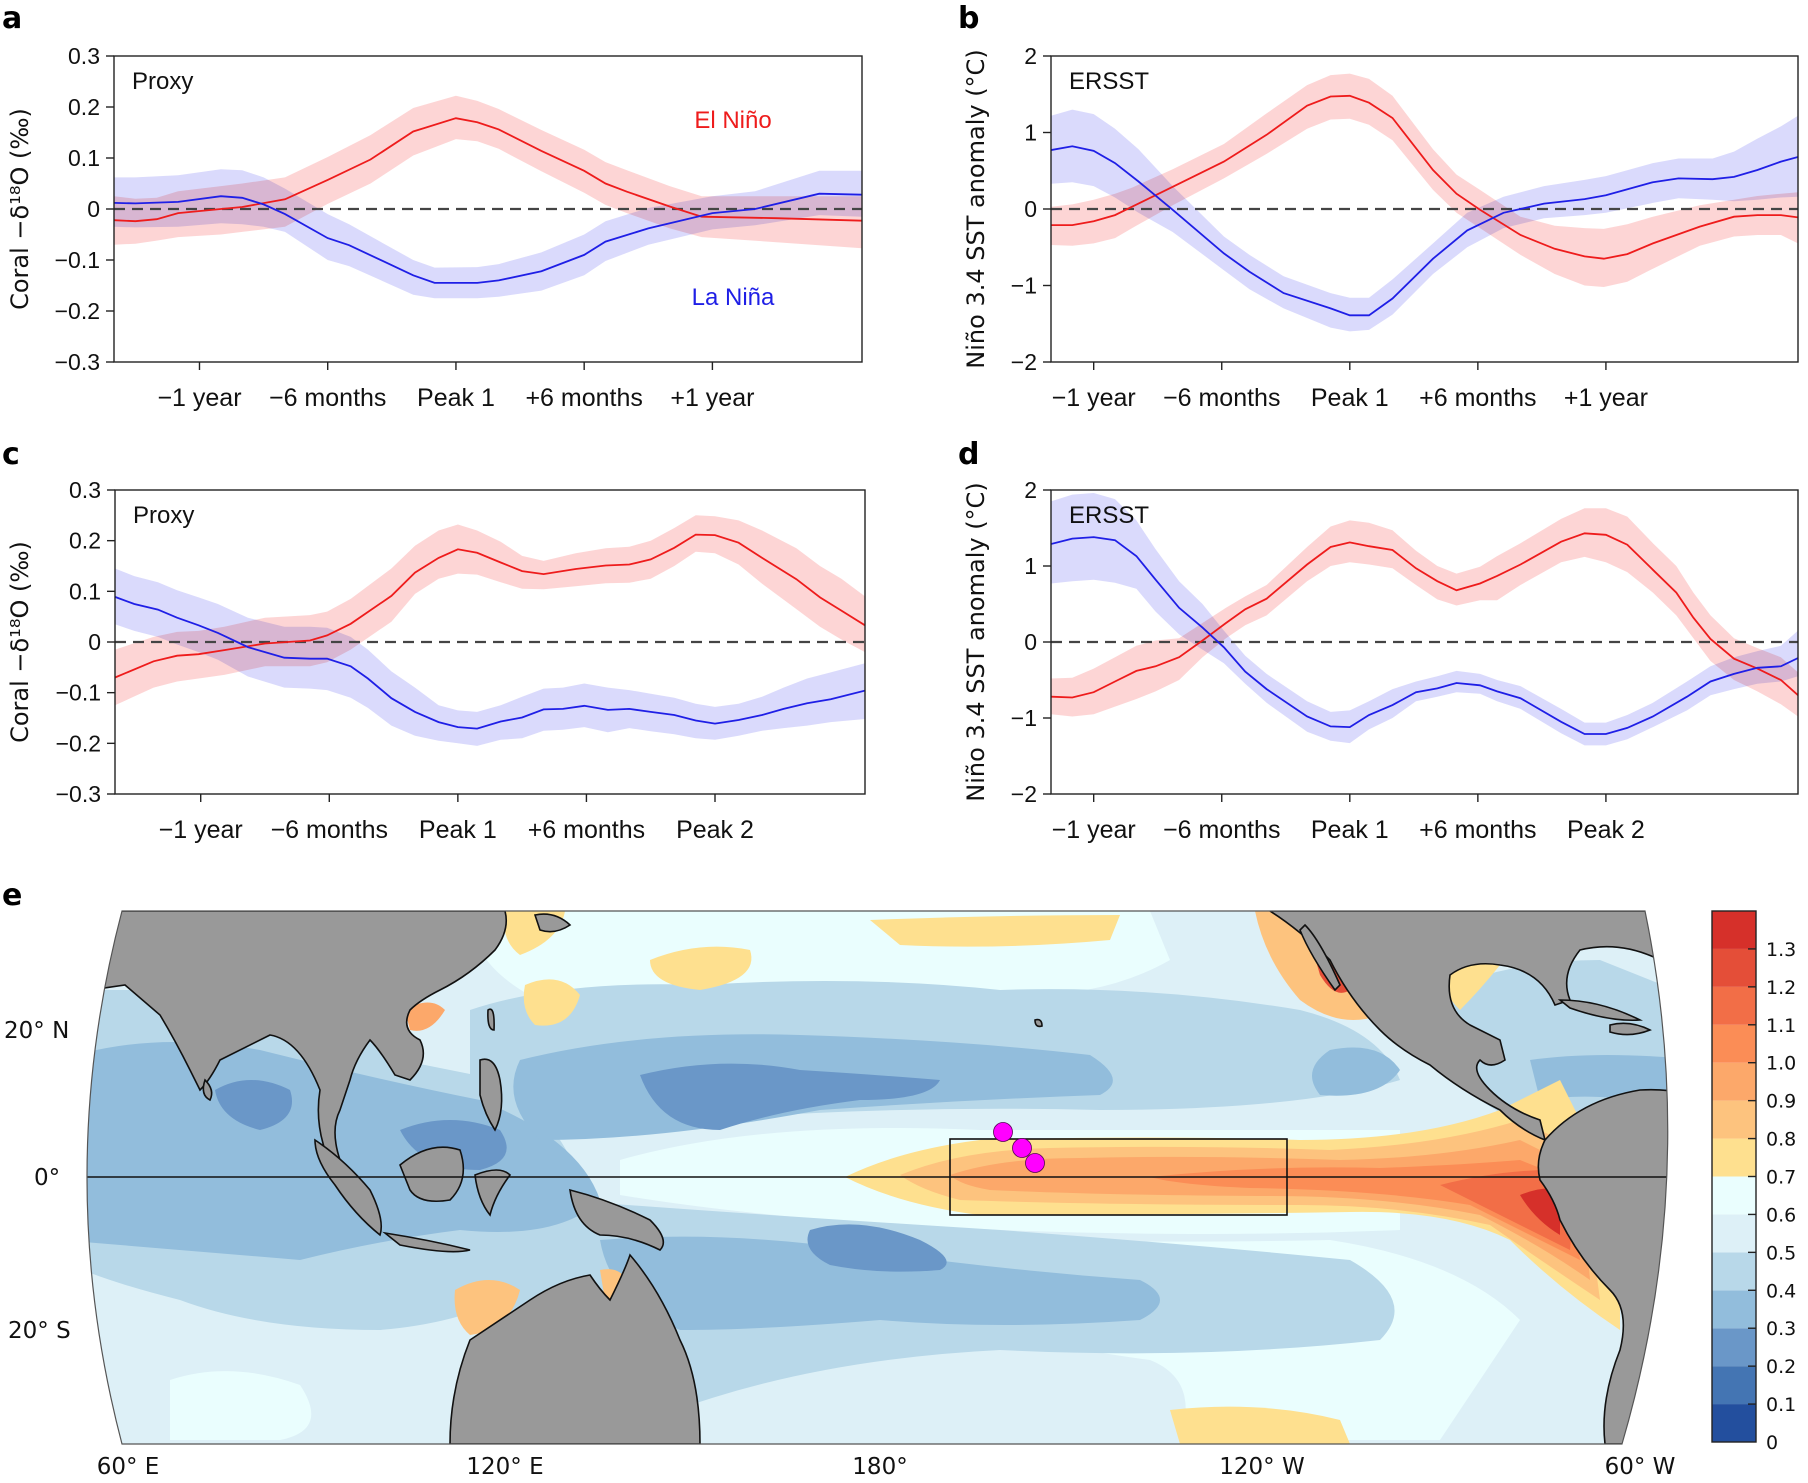  What do you see at coordinates (77, 260) in the screenshot?
I see `y-tick-label: −0.1` at bounding box center [77, 260].